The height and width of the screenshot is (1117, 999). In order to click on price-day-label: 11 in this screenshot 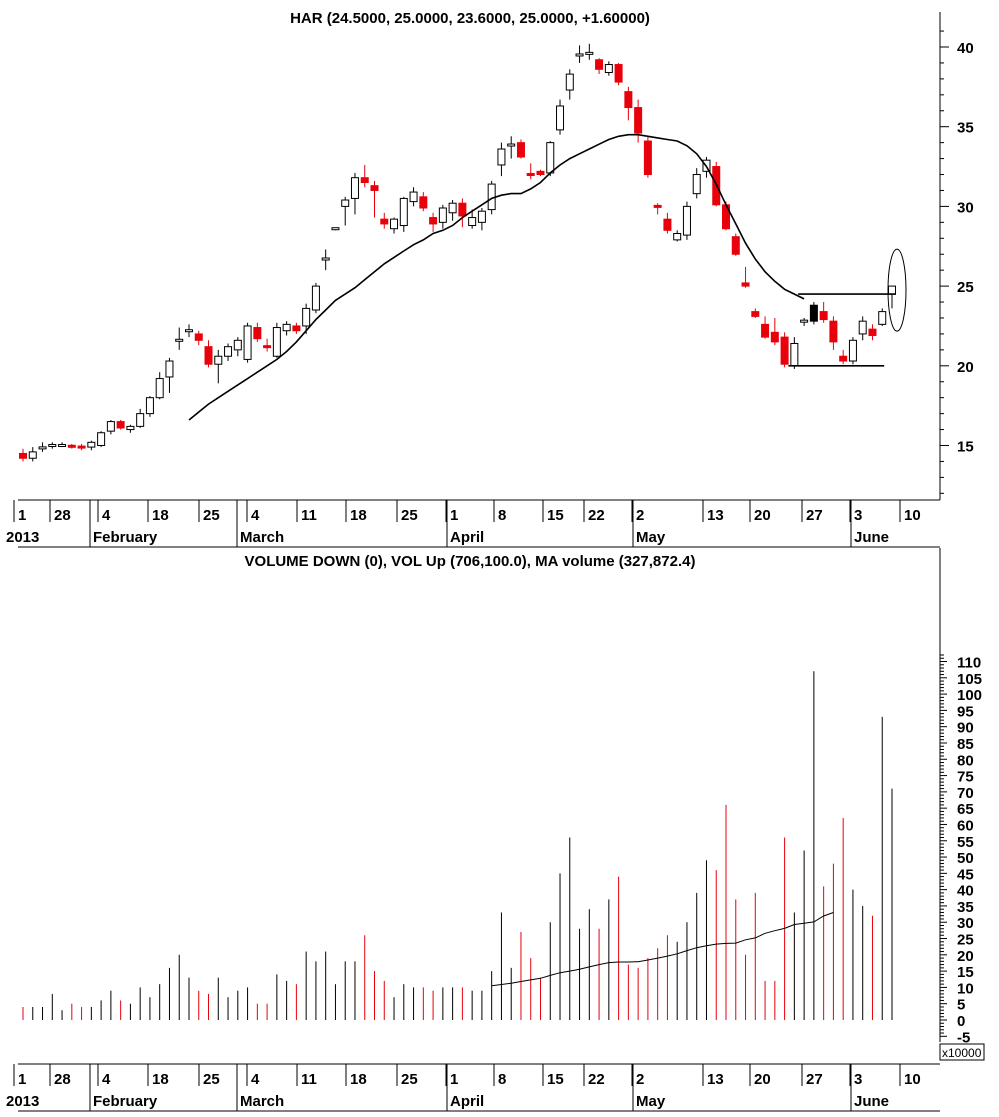, I will do `click(309, 515)`.